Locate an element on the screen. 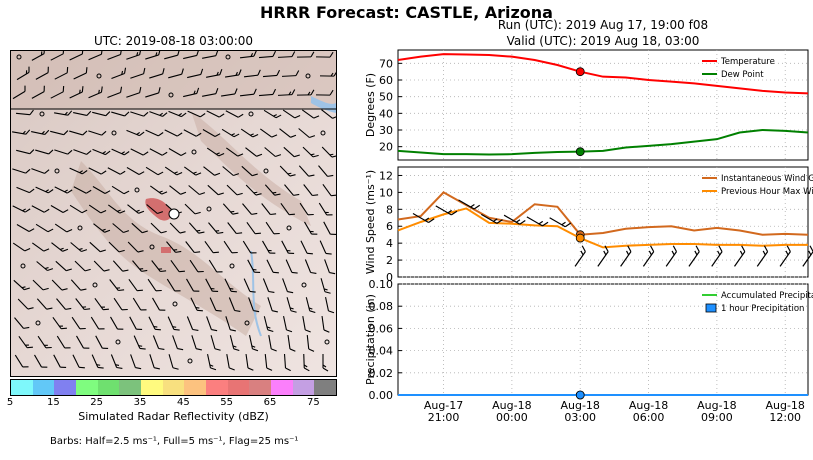  station-marker is located at coordinates (174, 214).